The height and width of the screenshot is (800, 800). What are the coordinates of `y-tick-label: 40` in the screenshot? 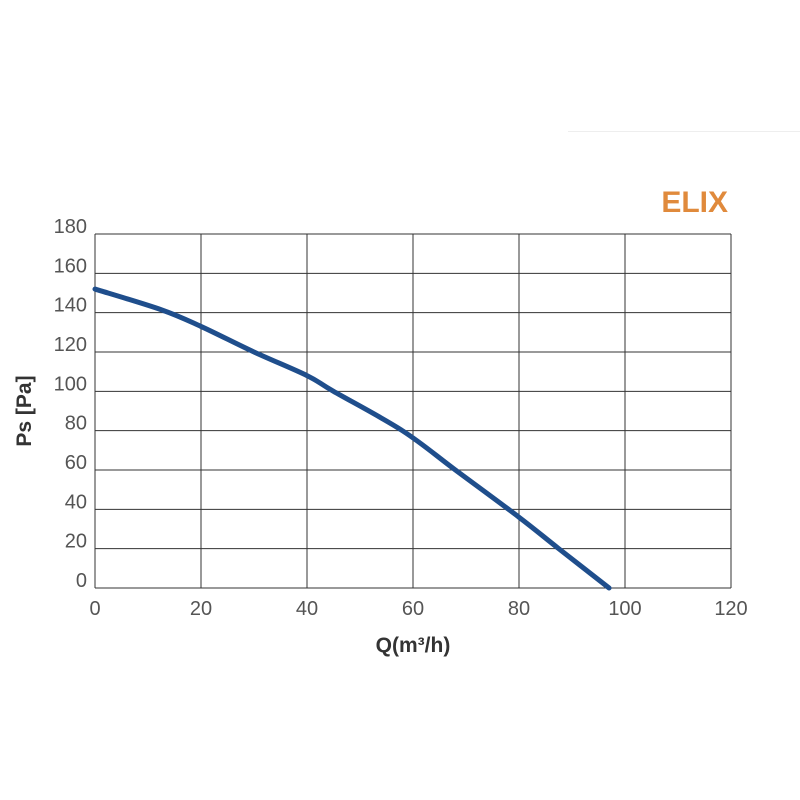 It's located at (76, 502).